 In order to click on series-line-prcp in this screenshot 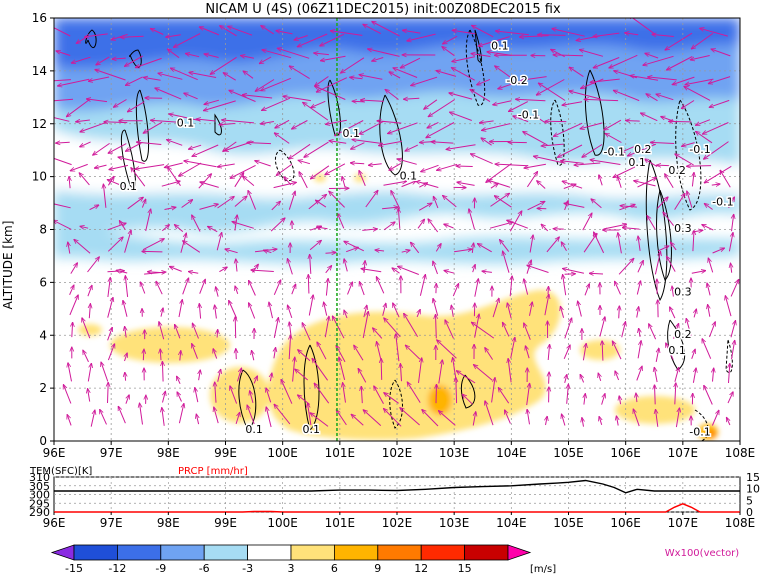, I will do `click(397, 508)`.